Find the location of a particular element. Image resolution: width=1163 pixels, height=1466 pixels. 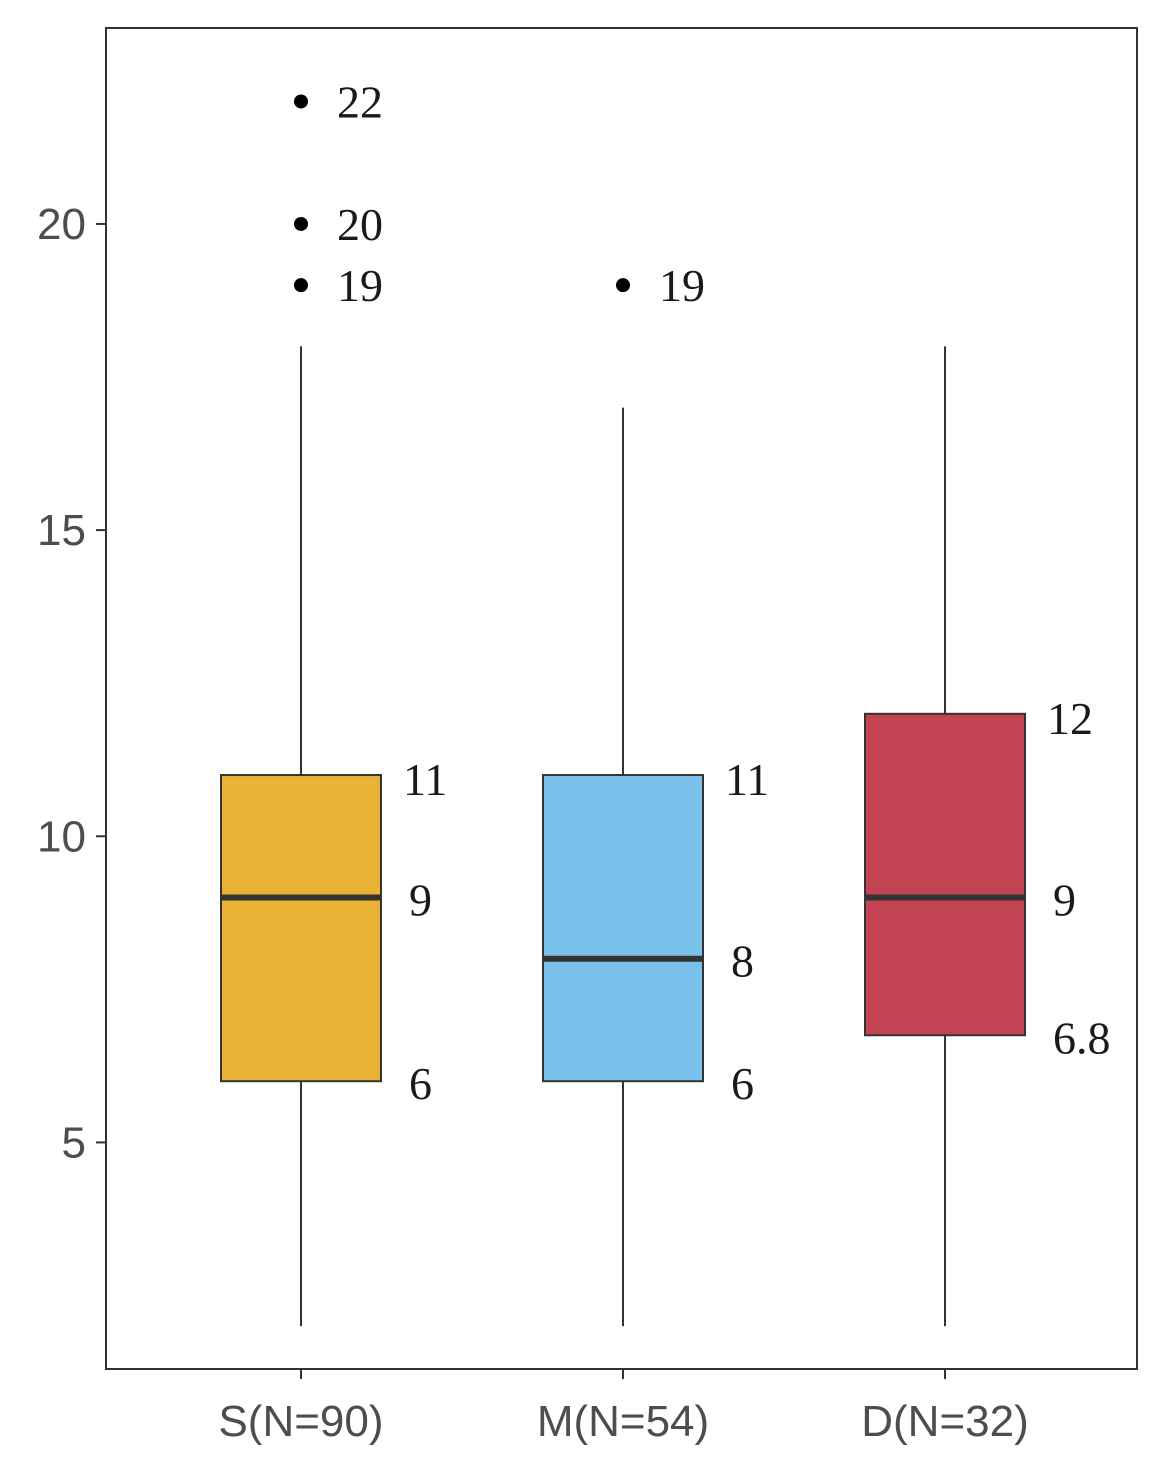

x-category-label: M(N=54) is located at coordinates (623, 1421).